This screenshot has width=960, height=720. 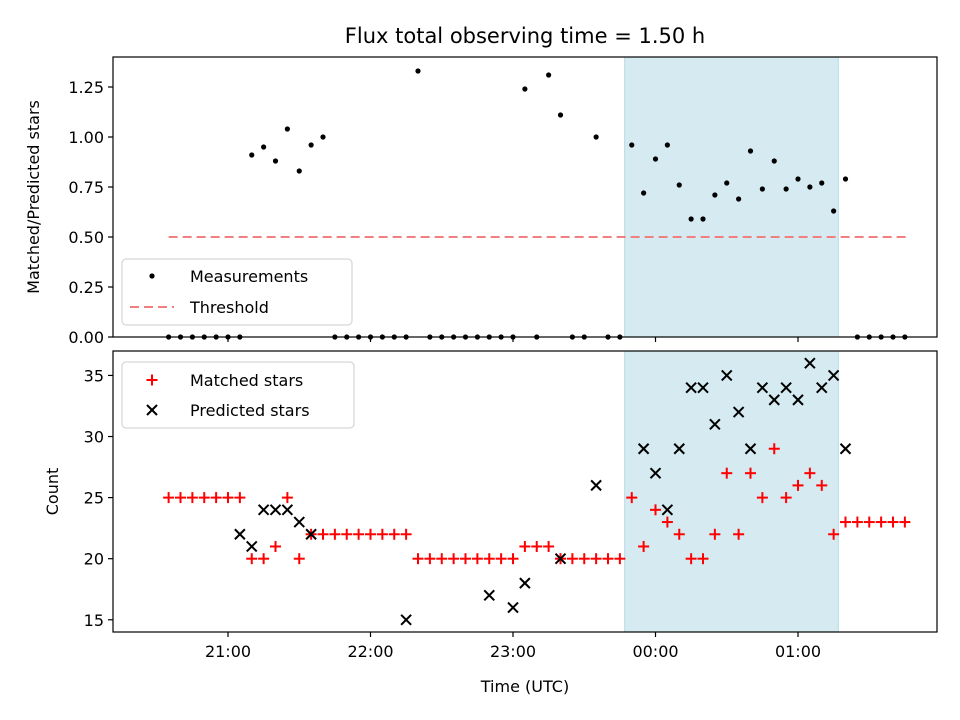 I want to click on x-axis-label: Time (UTC), so click(x=524, y=686).